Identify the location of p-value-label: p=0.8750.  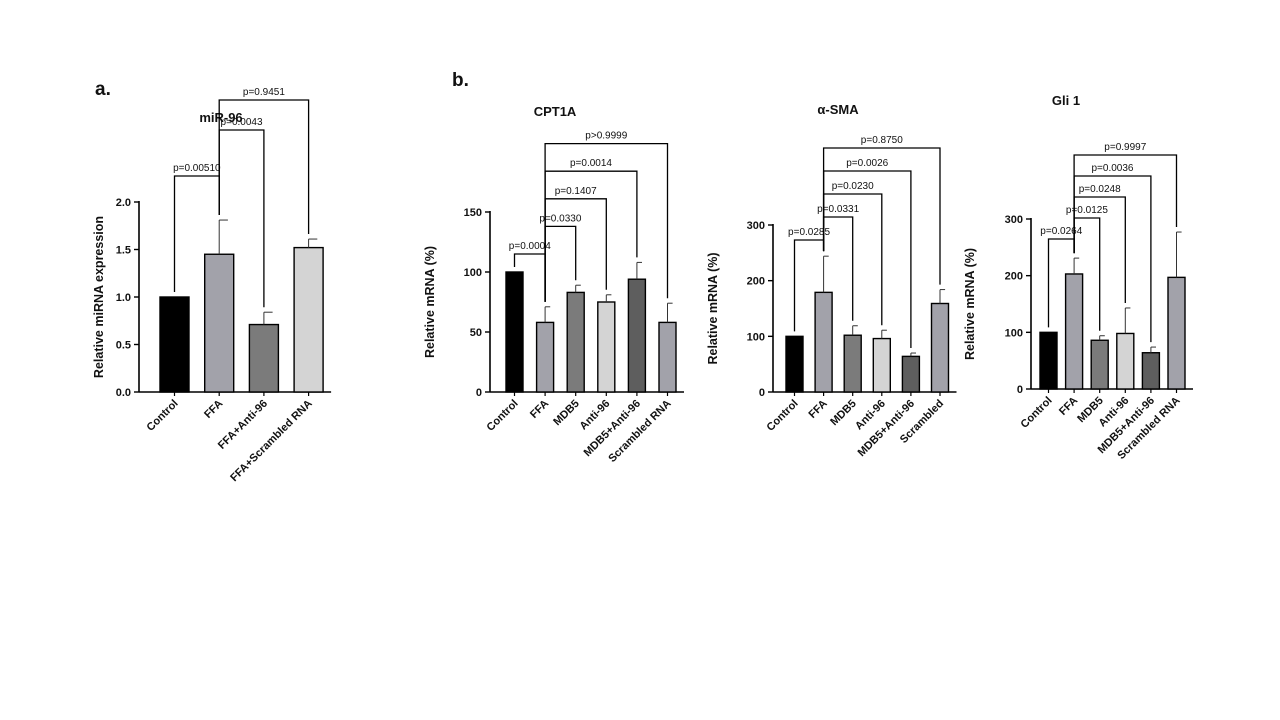
(882, 140).